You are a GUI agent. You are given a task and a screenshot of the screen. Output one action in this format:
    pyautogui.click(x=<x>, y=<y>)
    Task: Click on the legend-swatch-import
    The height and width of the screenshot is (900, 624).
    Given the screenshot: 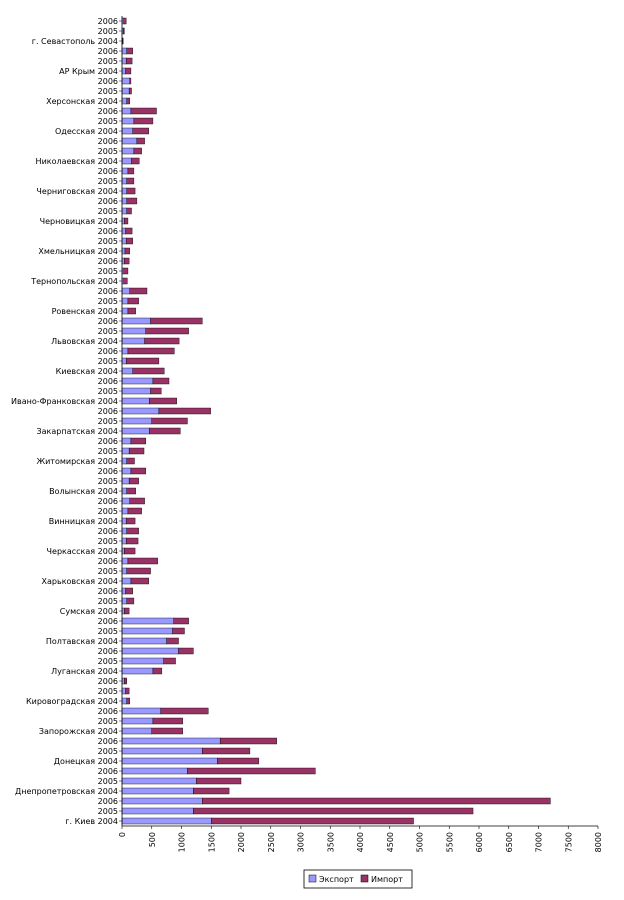 What is the action you would take?
    pyautogui.click(x=364, y=878)
    